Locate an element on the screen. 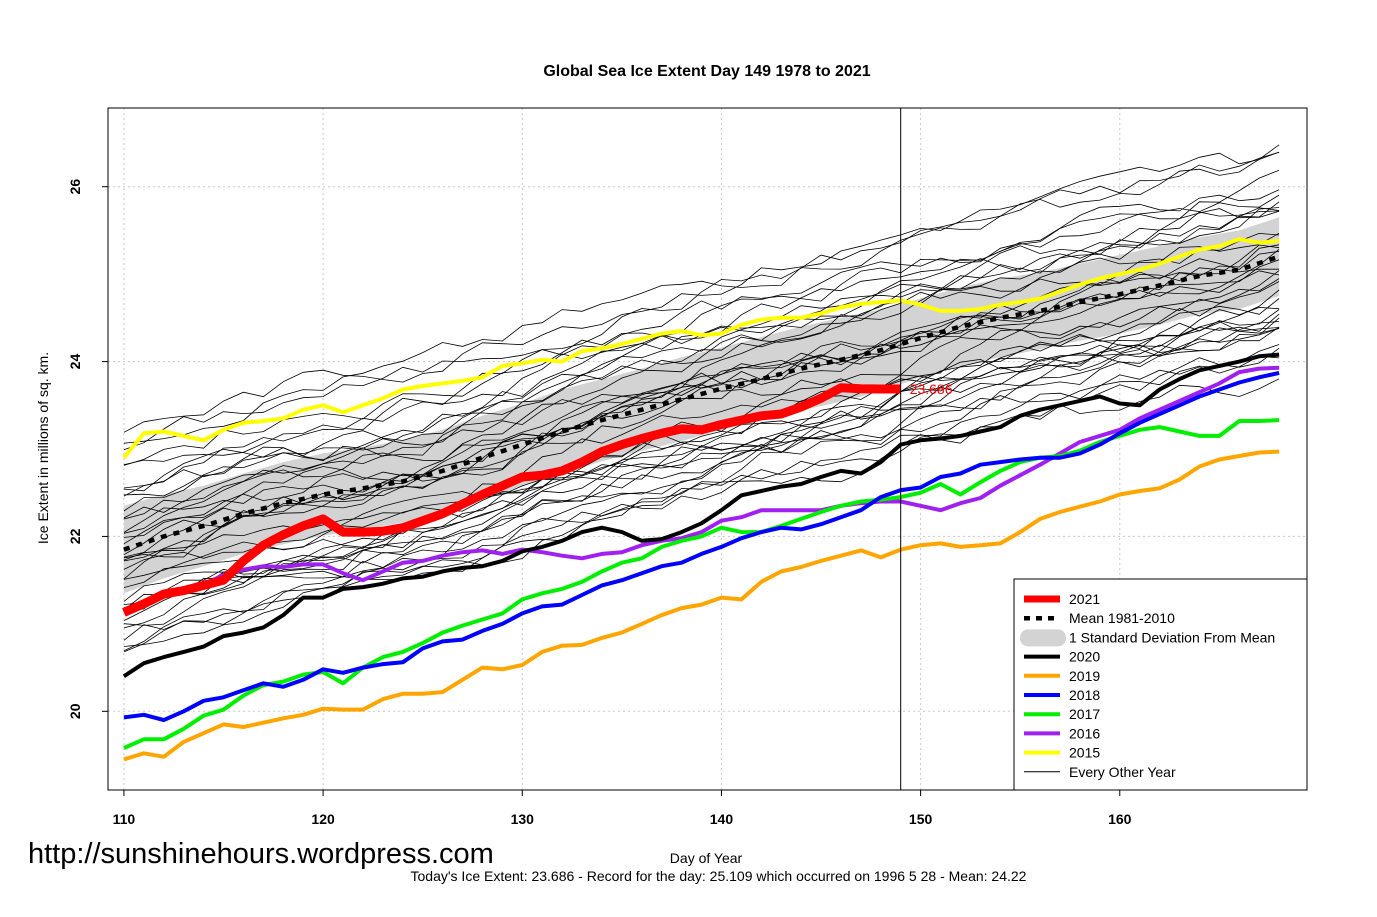  x-axis: 110 120 130 140 150 160 is located at coordinates (622, 808).